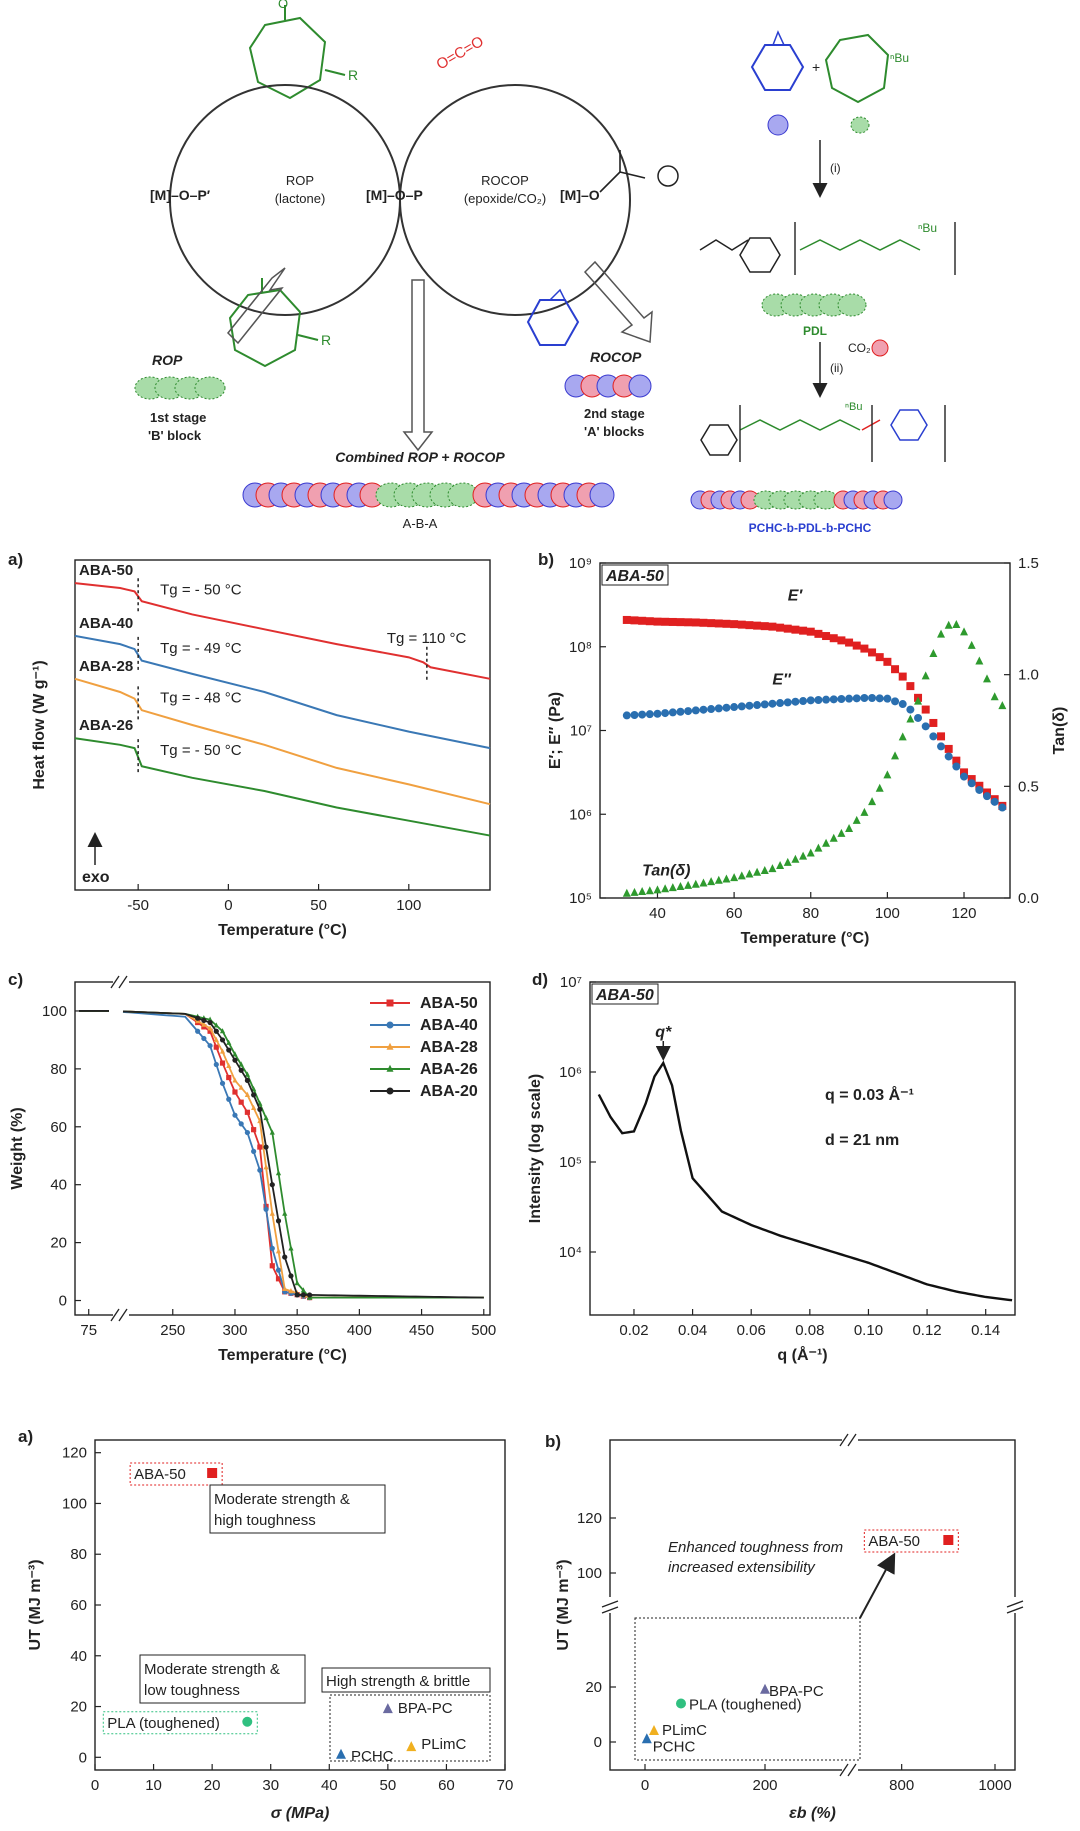 The image size is (1080, 1831). I want to click on panel-label-b2: b), so click(553, 1441).